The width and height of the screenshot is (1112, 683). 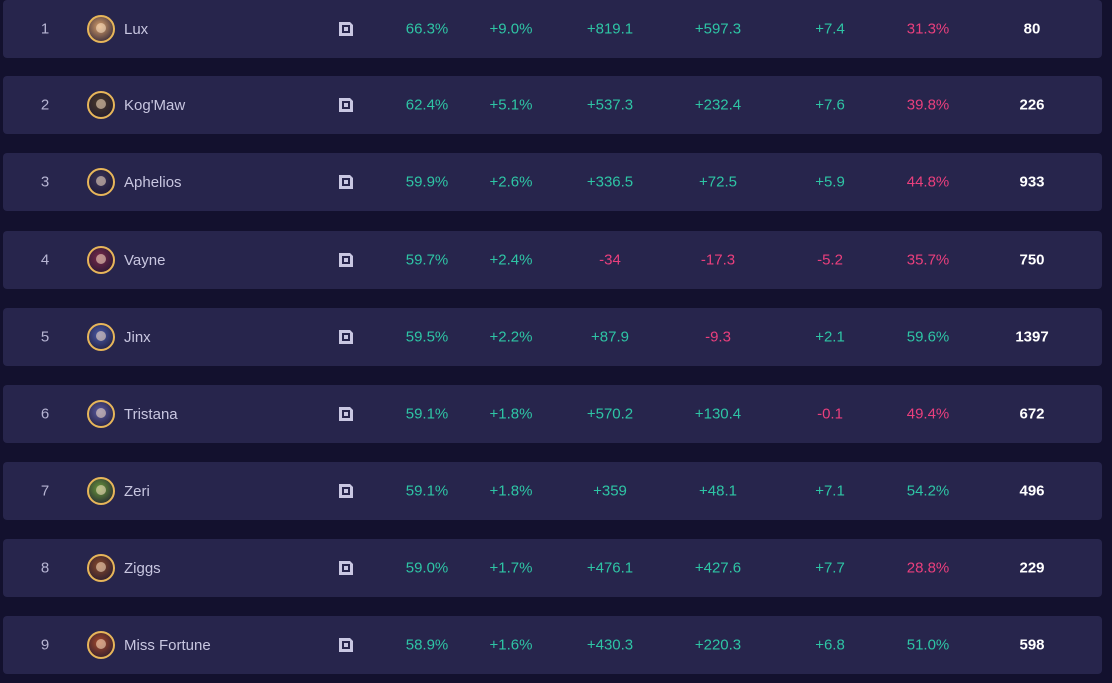 What do you see at coordinates (718, 645) in the screenshot?
I see `stat-delta-b: +220.3` at bounding box center [718, 645].